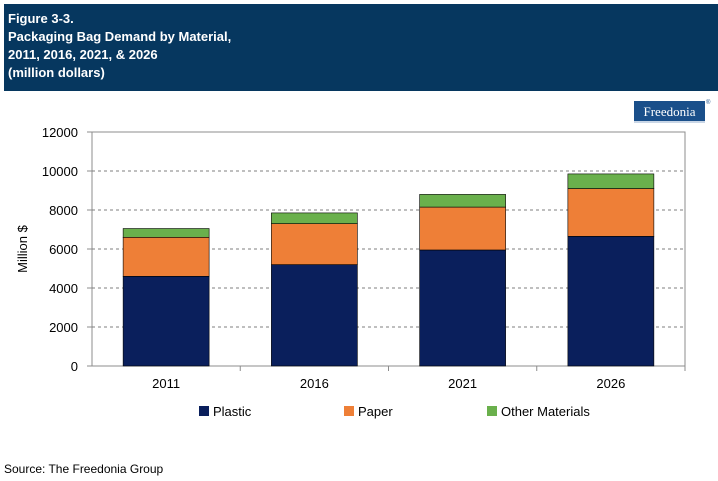 This screenshot has width=718, height=481. I want to click on source-note: Source: The Freedonia Group, so click(84, 469).